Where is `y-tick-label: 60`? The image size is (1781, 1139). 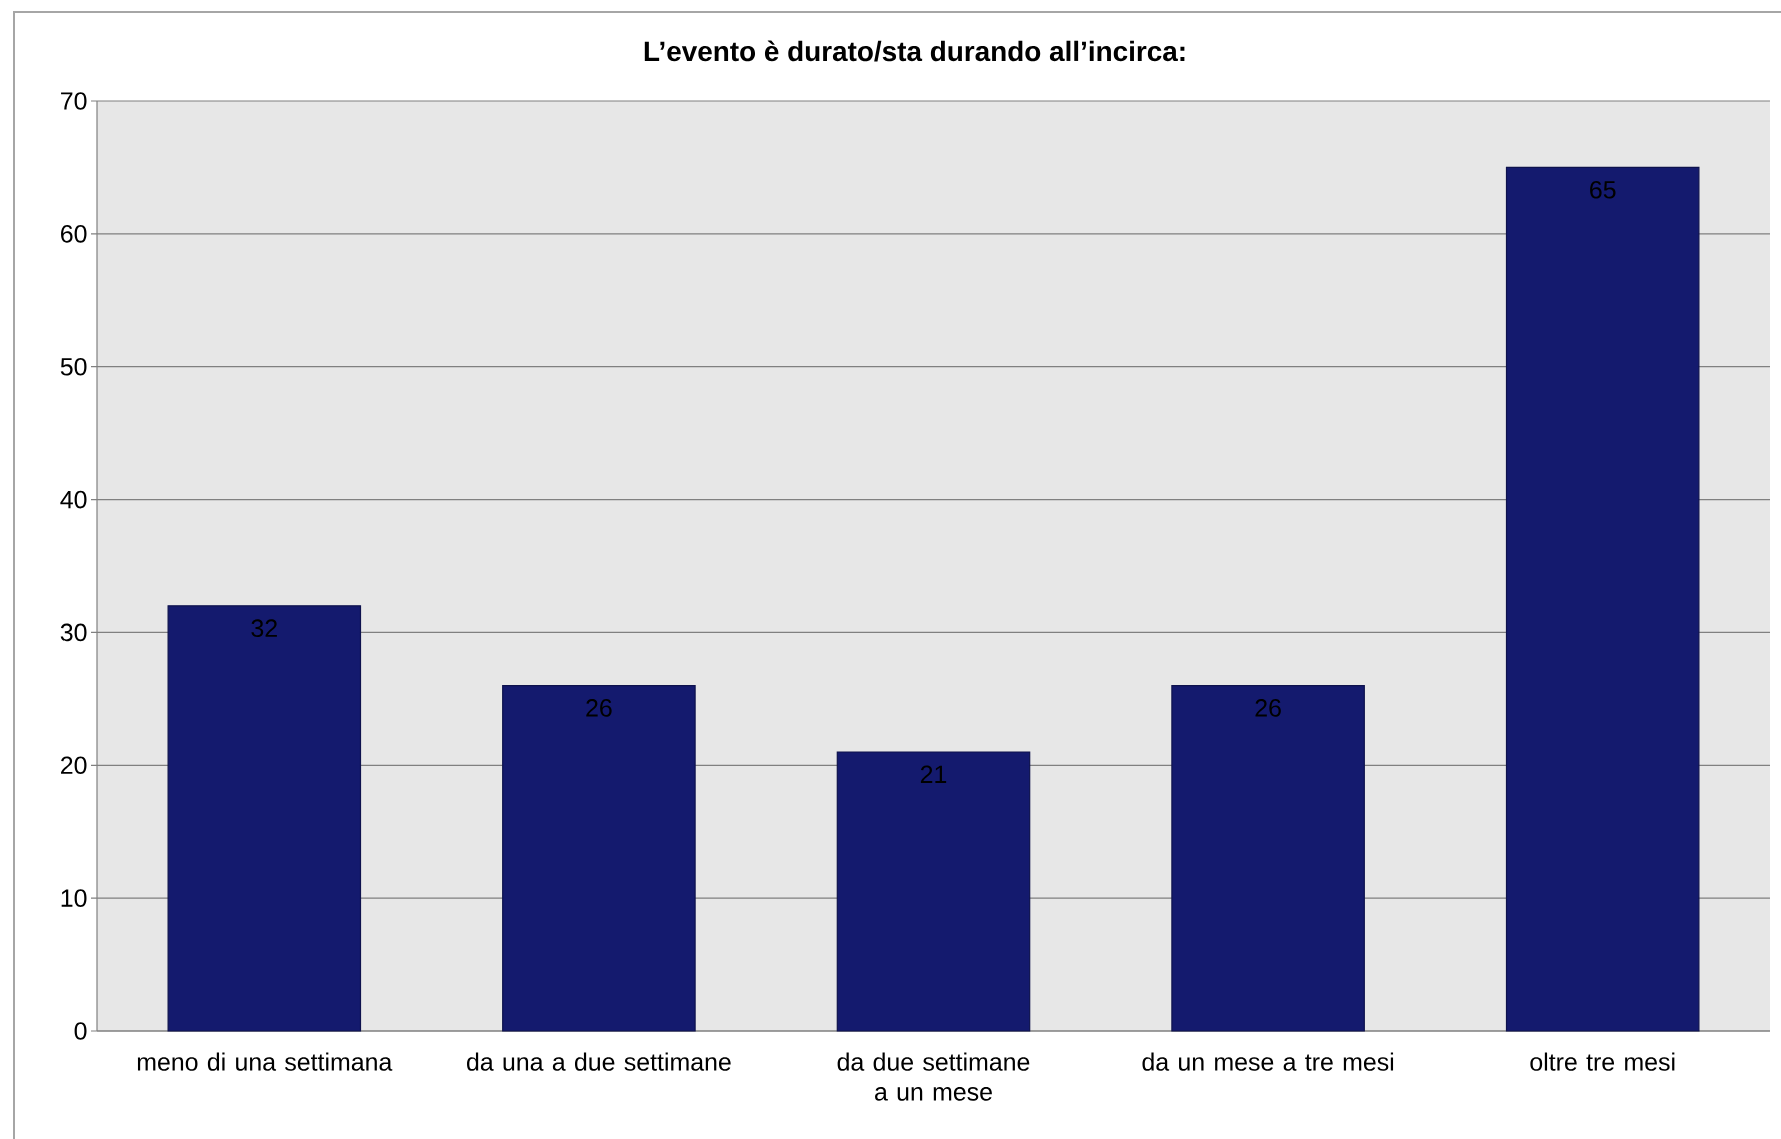 y-tick-label: 60 is located at coordinates (74, 234).